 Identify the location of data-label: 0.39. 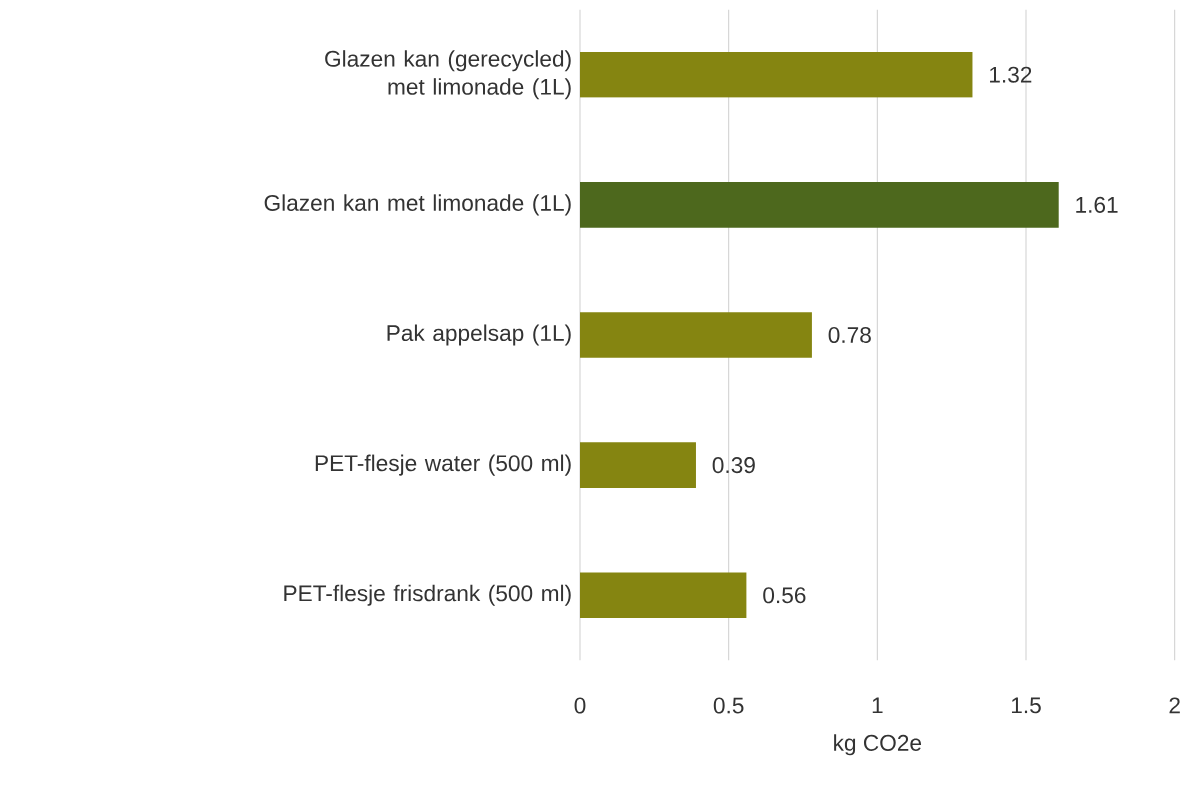
(733, 465).